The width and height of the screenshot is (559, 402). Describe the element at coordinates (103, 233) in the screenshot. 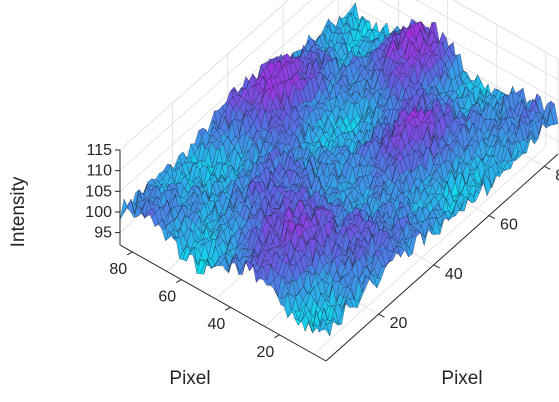

I see `z-tick-label: 95` at that location.